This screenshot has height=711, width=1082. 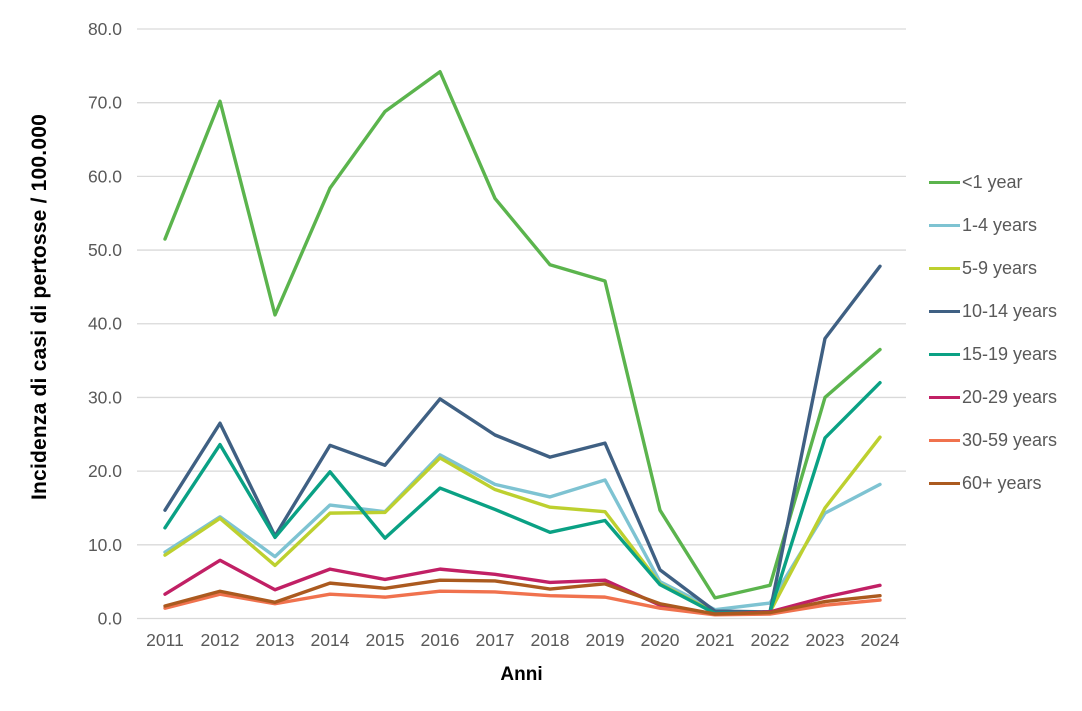 I want to click on y-tick-label: 80.0, so click(x=105, y=29).